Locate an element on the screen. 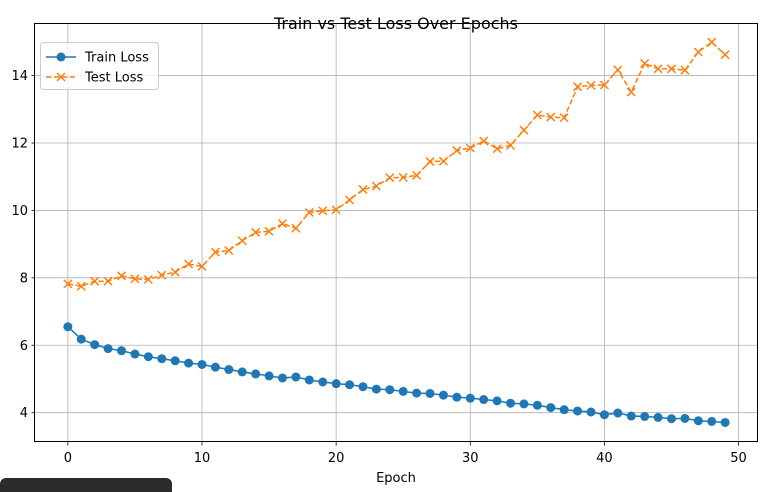 This screenshot has height=492, width=769. y-tick-label: 4 is located at coordinates (24, 413).